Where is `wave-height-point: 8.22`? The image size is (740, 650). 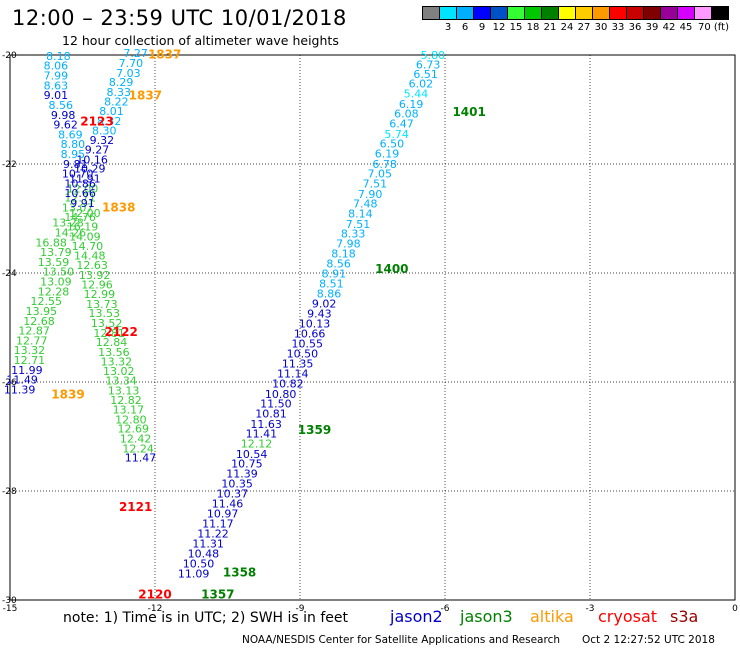 wave-height-point: 8.22 is located at coordinates (116, 102).